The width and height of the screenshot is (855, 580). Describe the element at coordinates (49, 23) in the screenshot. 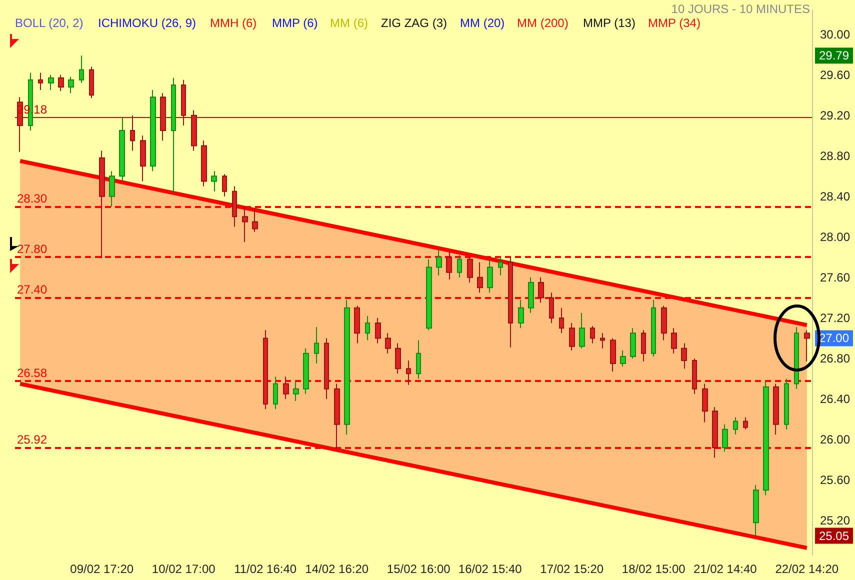

I see `annotation: BOLL (20, 2)` at that location.